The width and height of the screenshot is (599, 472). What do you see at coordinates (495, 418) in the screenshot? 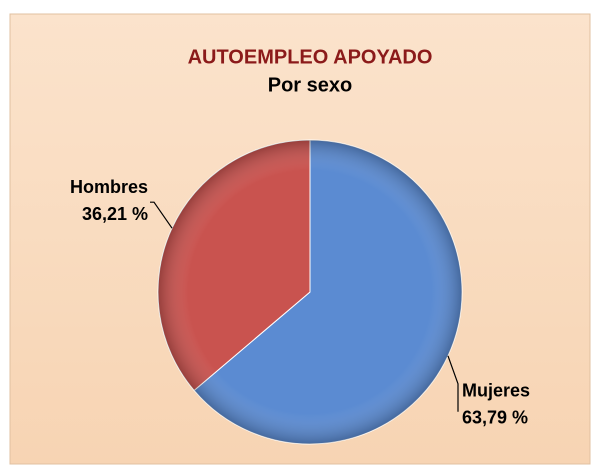
I see `slice-value-label: 63,79 %` at bounding box center [495, 418].